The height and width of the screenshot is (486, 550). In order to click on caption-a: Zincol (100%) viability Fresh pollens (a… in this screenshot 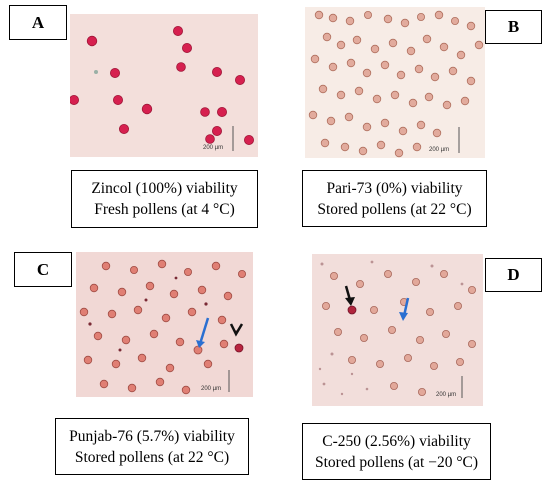, I will do `click(164, 199)`.